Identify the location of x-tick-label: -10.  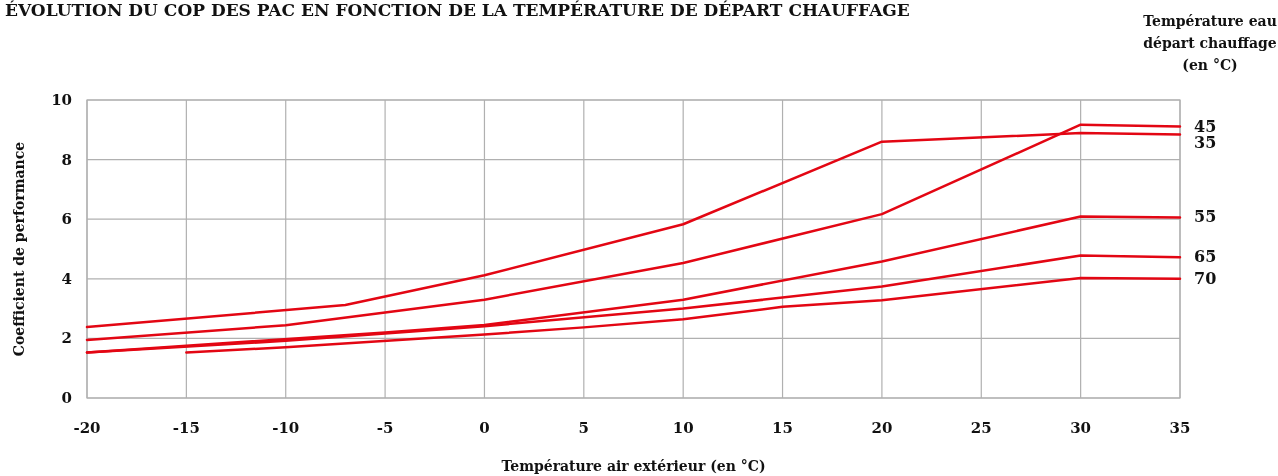
(286, 428).